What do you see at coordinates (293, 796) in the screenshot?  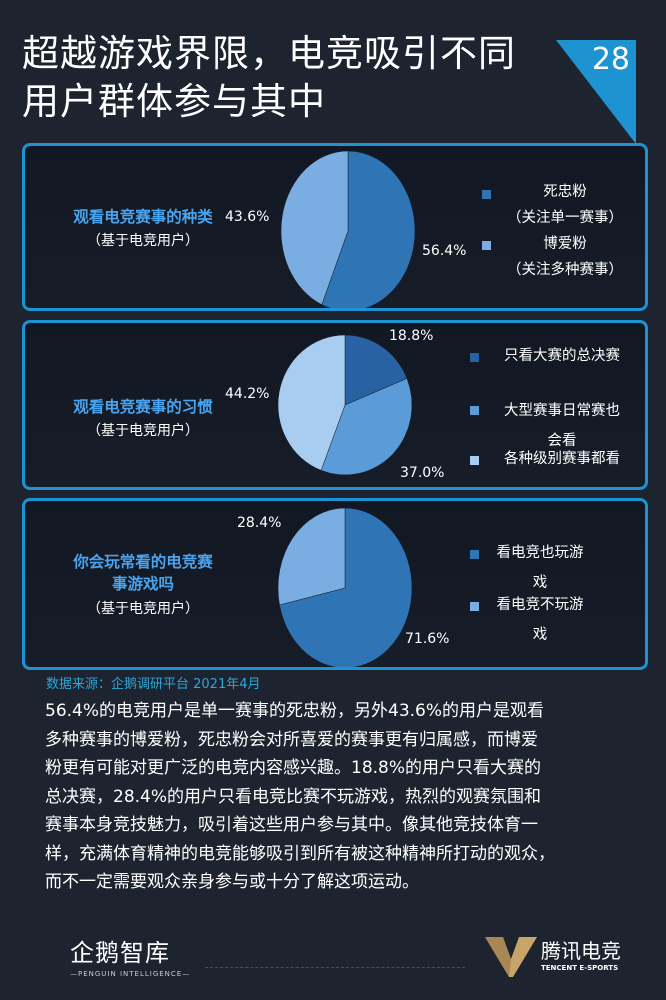 I see `body-line: 总决赛，28.4%的用户只看电竞比赛不玩游戏，热烈的观赛氛围和` at bounding box center [293, 796].